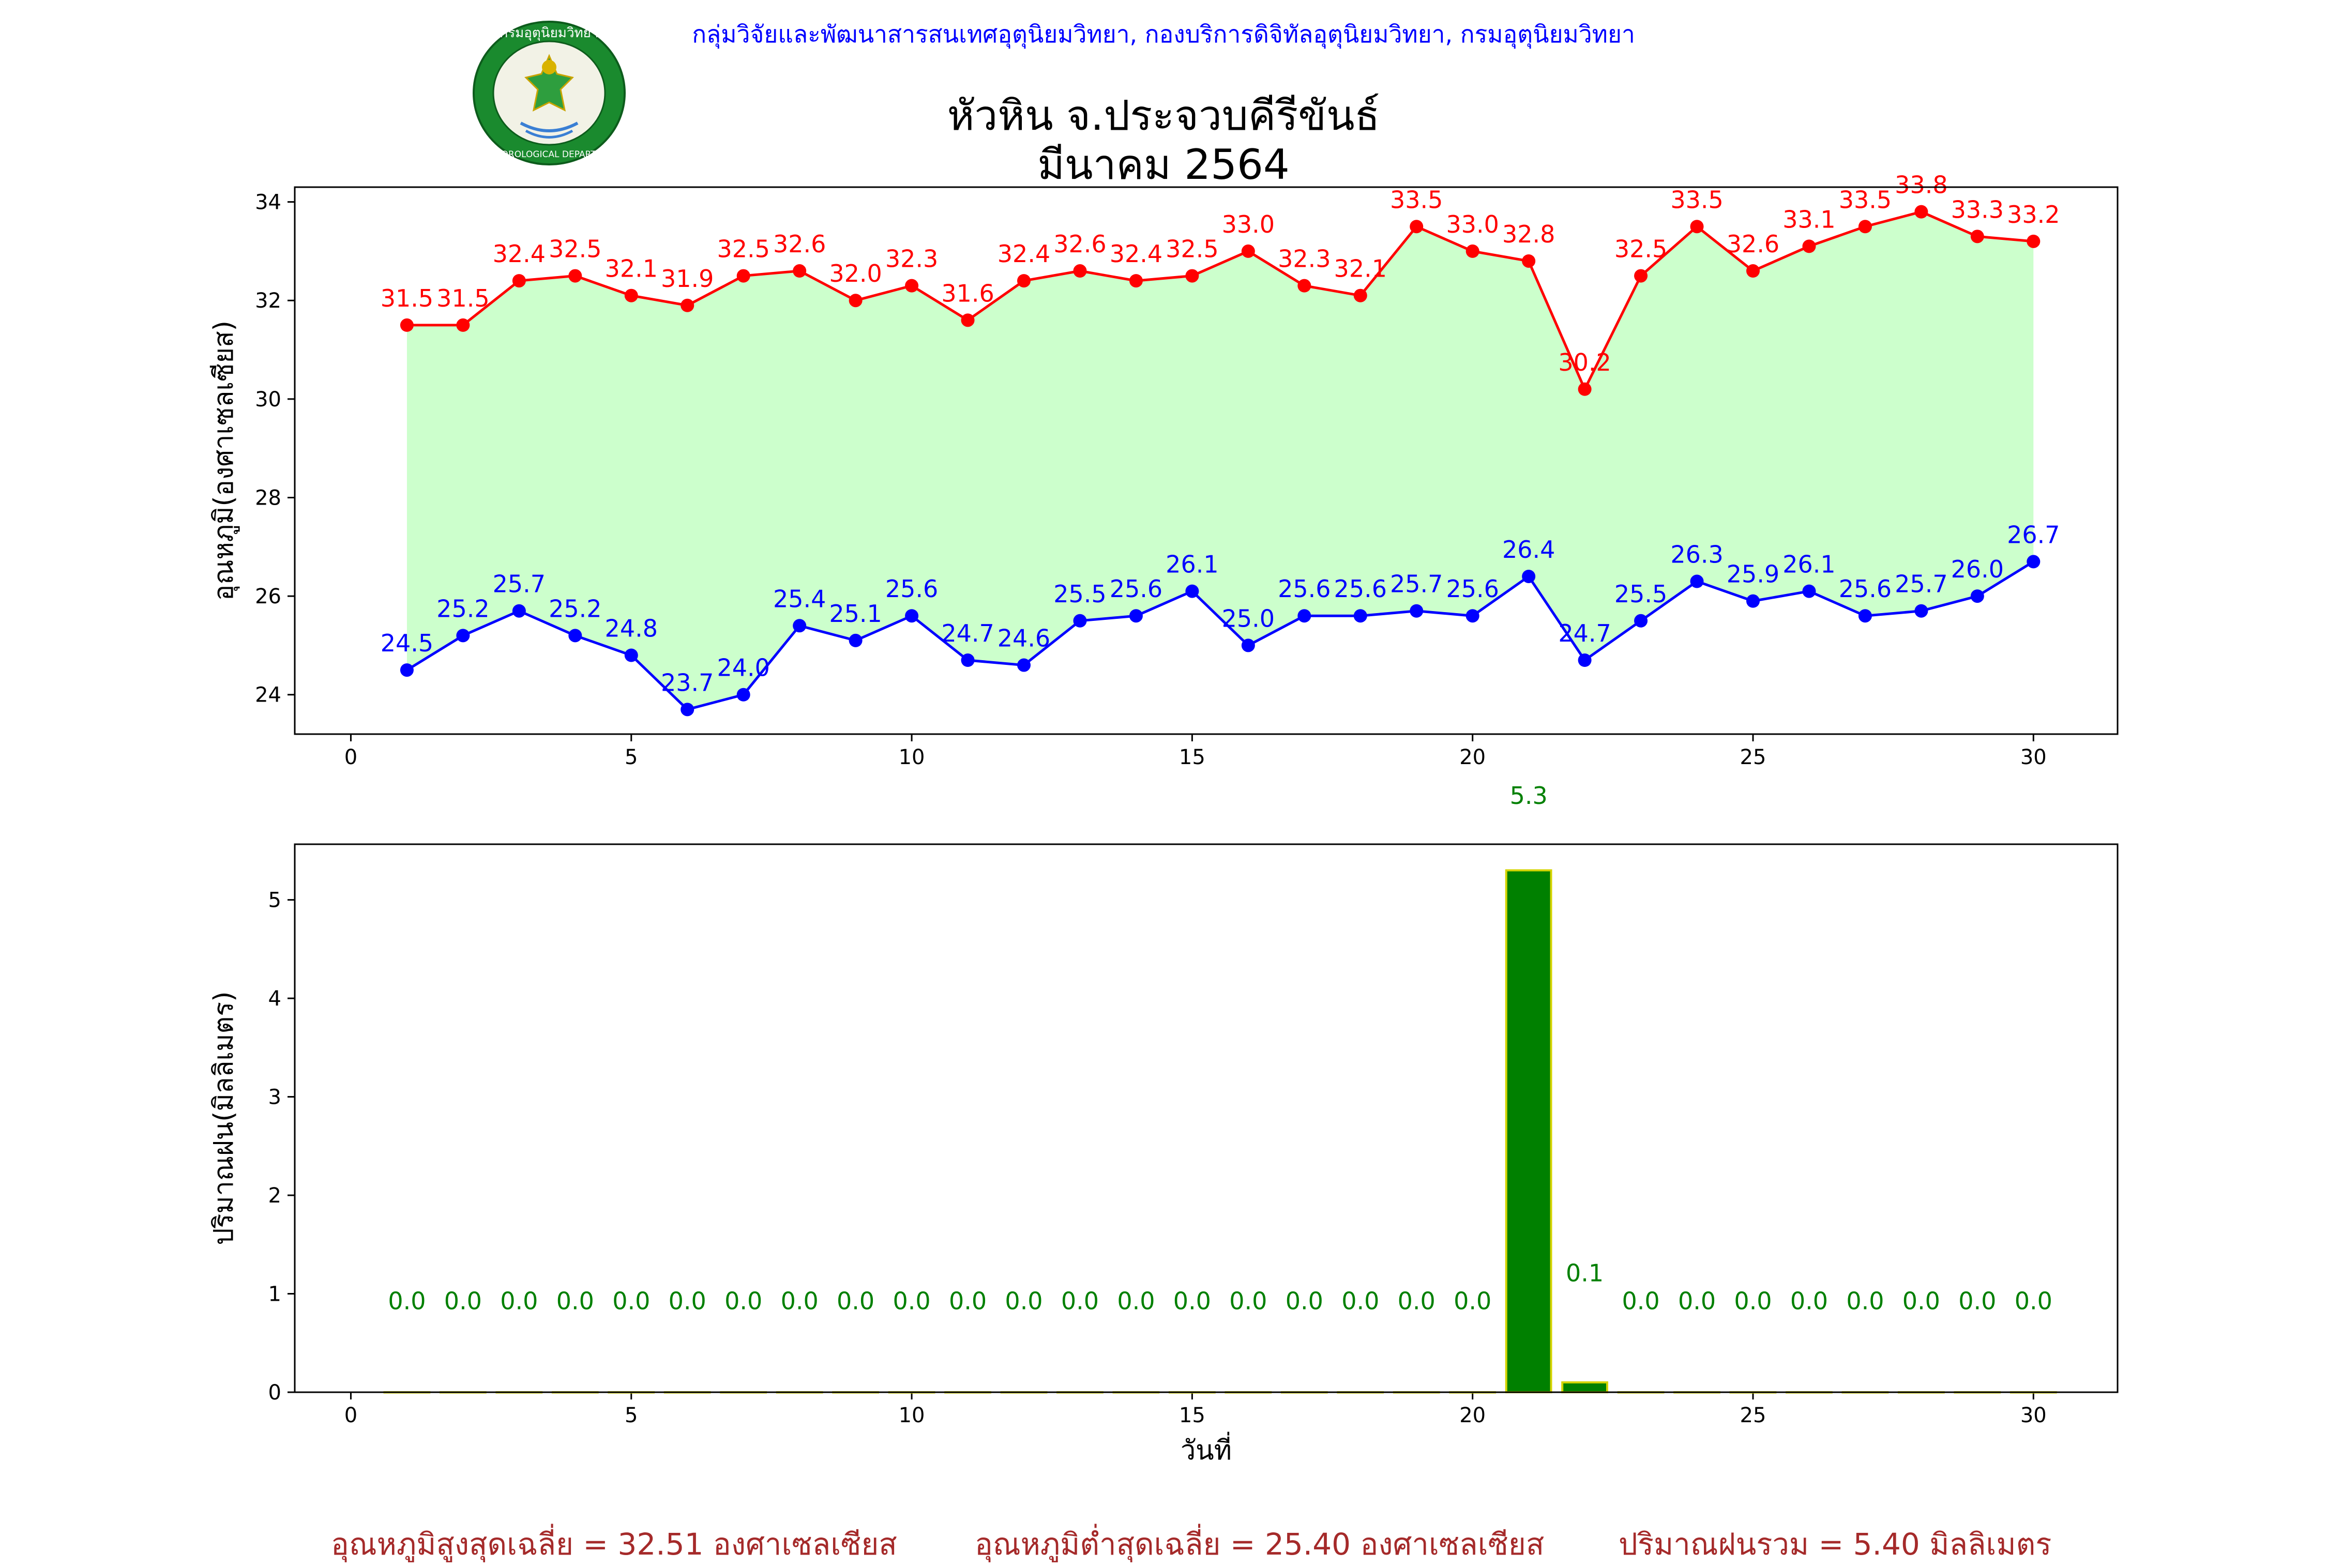 The height and width of the screenshot is (1568, 2327). What do you see at coordinates (549, 155) in the screenshot?
I see `svg-text: METEOROLOGICAL DEPARTMENT` at bounding box center [549, 155].